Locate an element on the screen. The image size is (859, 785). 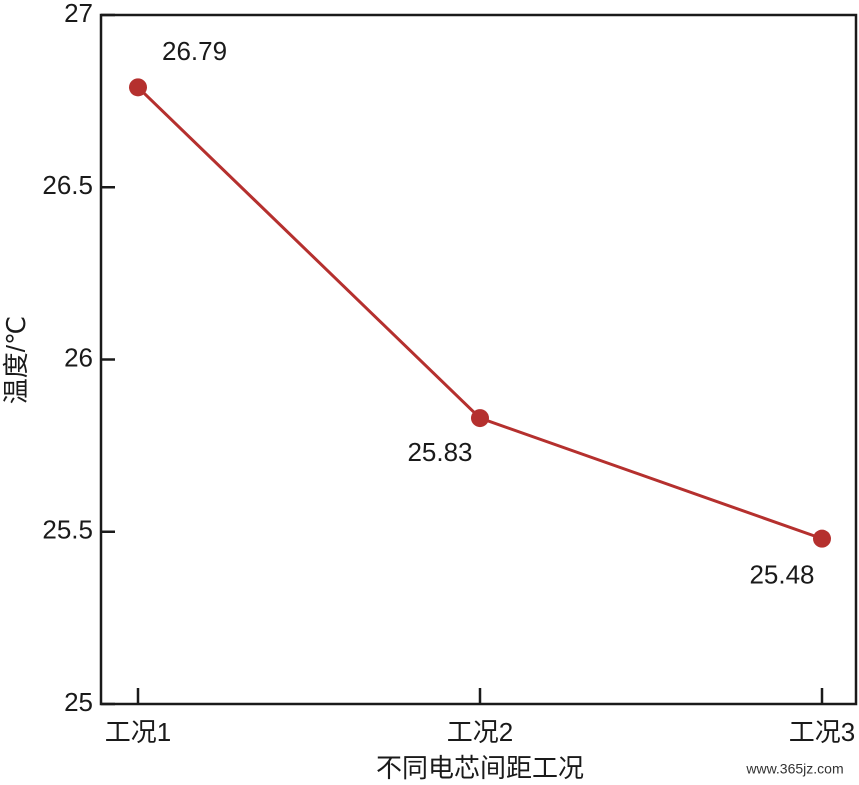
y-tick-label: 26.5 is located at coordinates (67, 185).